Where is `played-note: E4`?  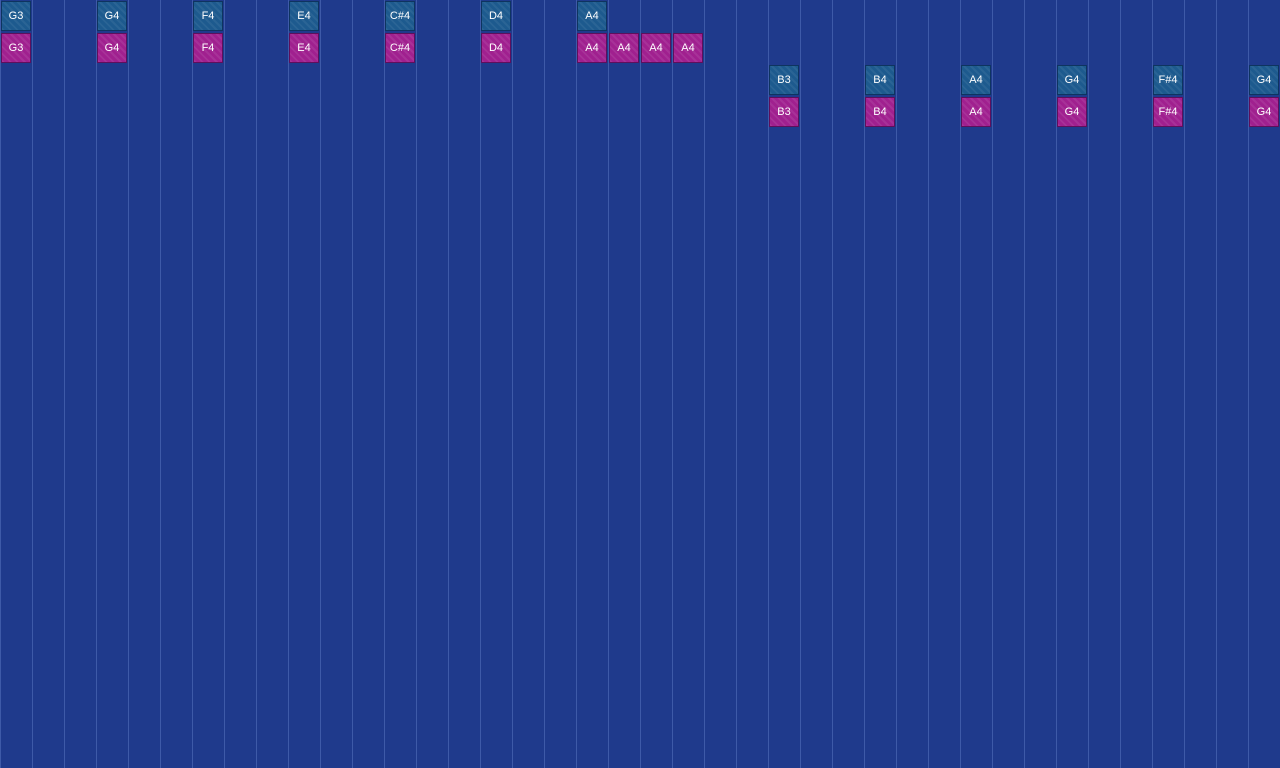 played-note: E4 is located at coordinates (304, 48).